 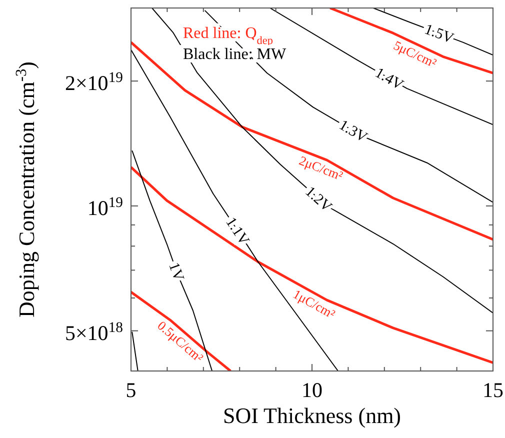 What do you see at coordinates (93, 83) in the screenshot?
I see `y-tick-label: 2×10$^{19}$` at bounding box center [93, 83].